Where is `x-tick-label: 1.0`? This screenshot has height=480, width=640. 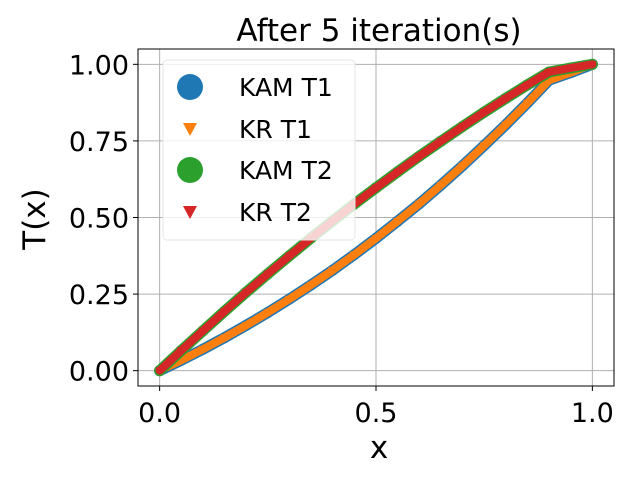 x-tick-label: 1.0 is located at coordinates (592, 413).